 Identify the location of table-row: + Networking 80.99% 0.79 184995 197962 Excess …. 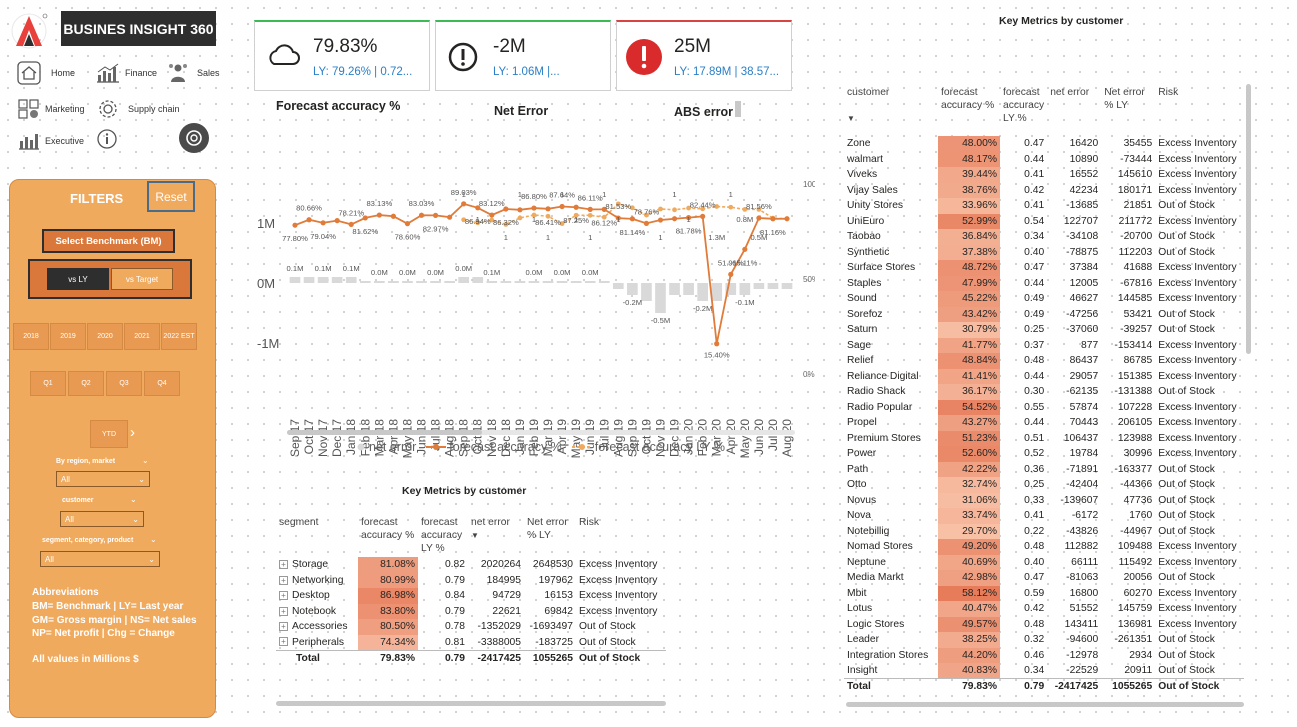
(471, 580).